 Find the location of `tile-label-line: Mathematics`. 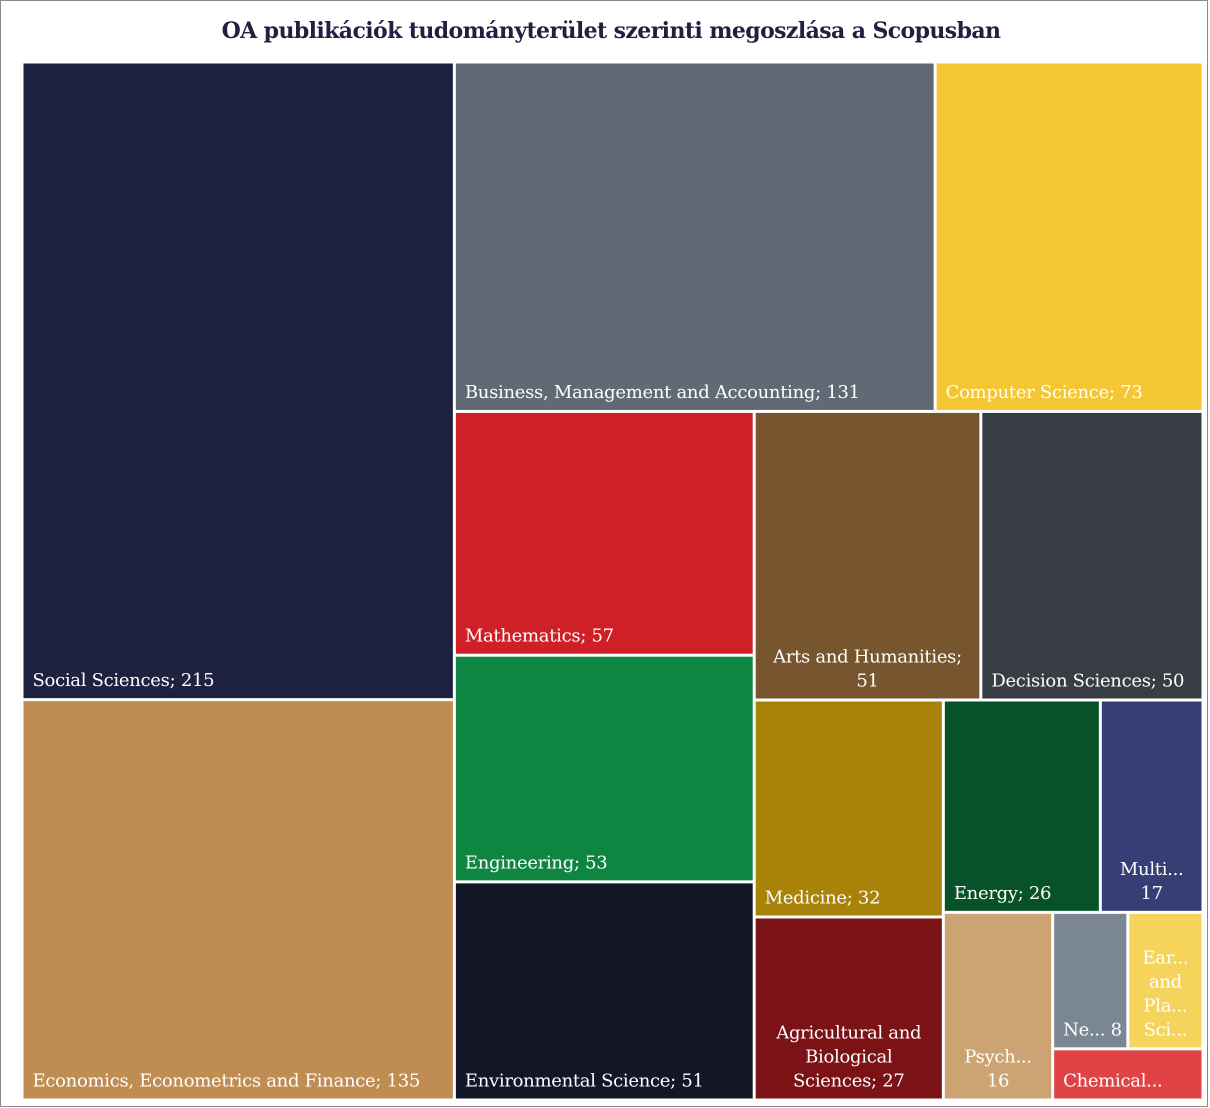

tile-label-line: Mathematics is located at coordinates (523, 636).